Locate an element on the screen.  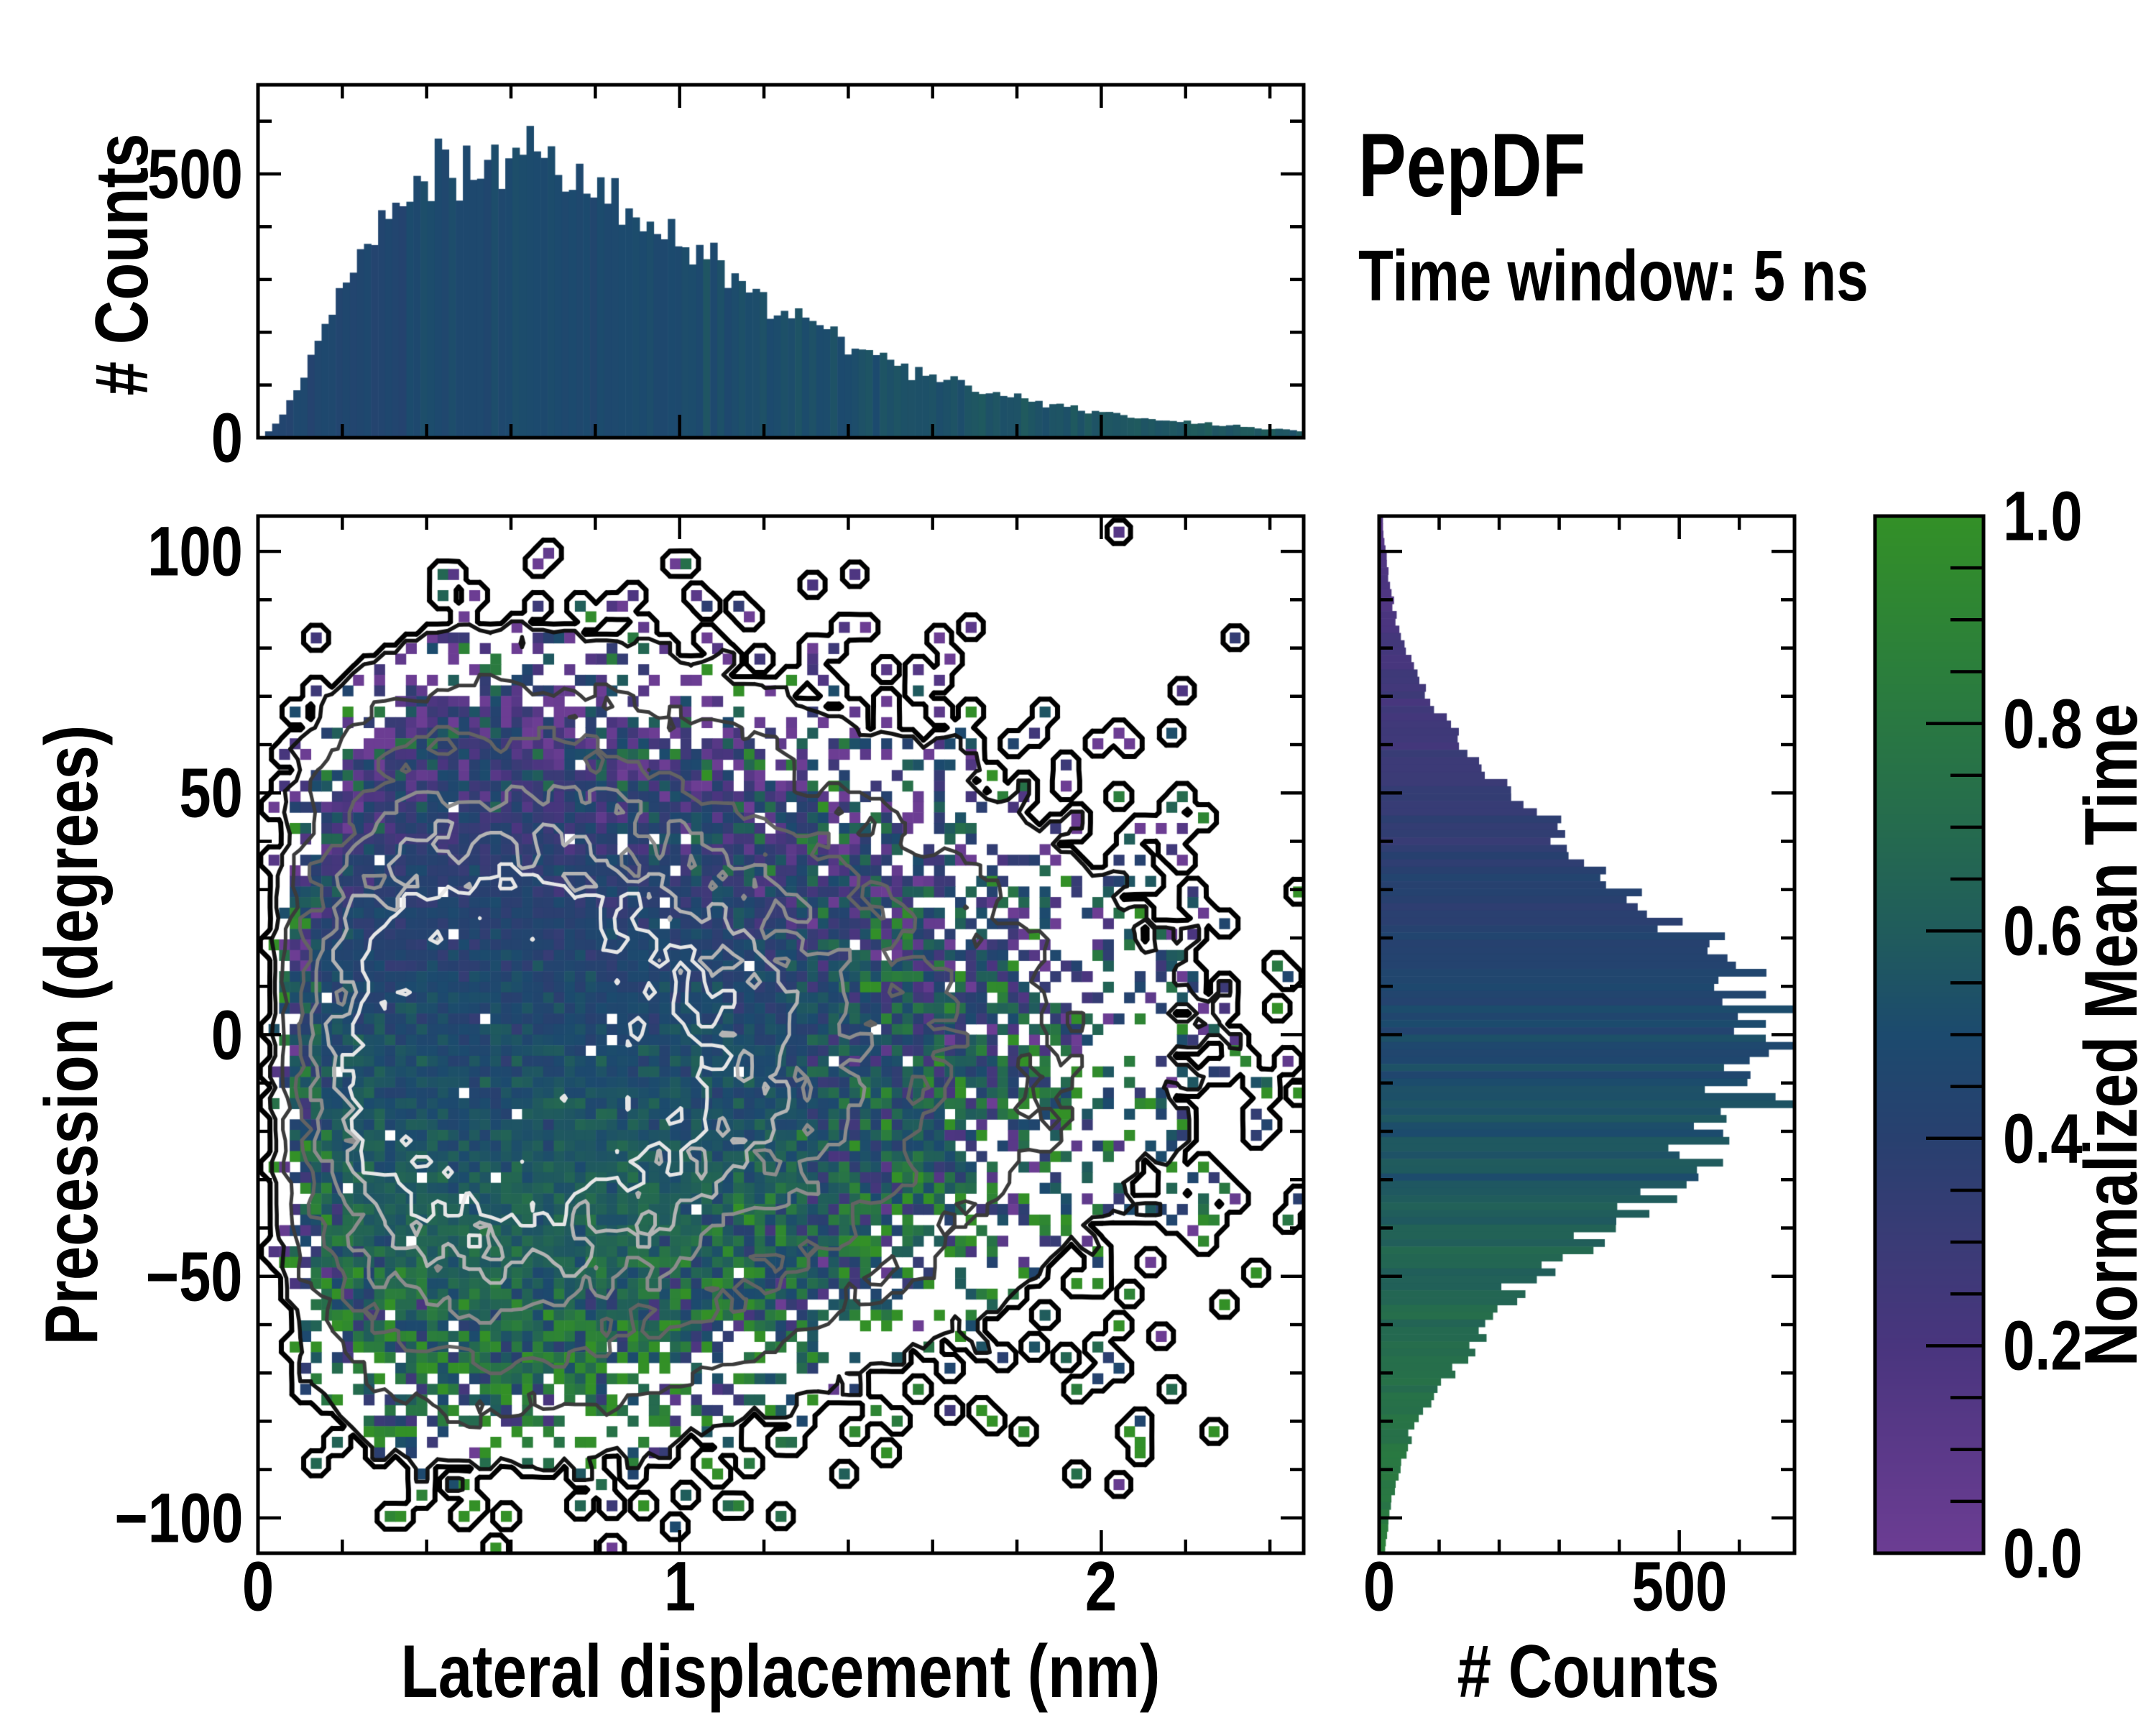
colorbar-tick-label: 0.4 is located at coordinates (2043, 1138).